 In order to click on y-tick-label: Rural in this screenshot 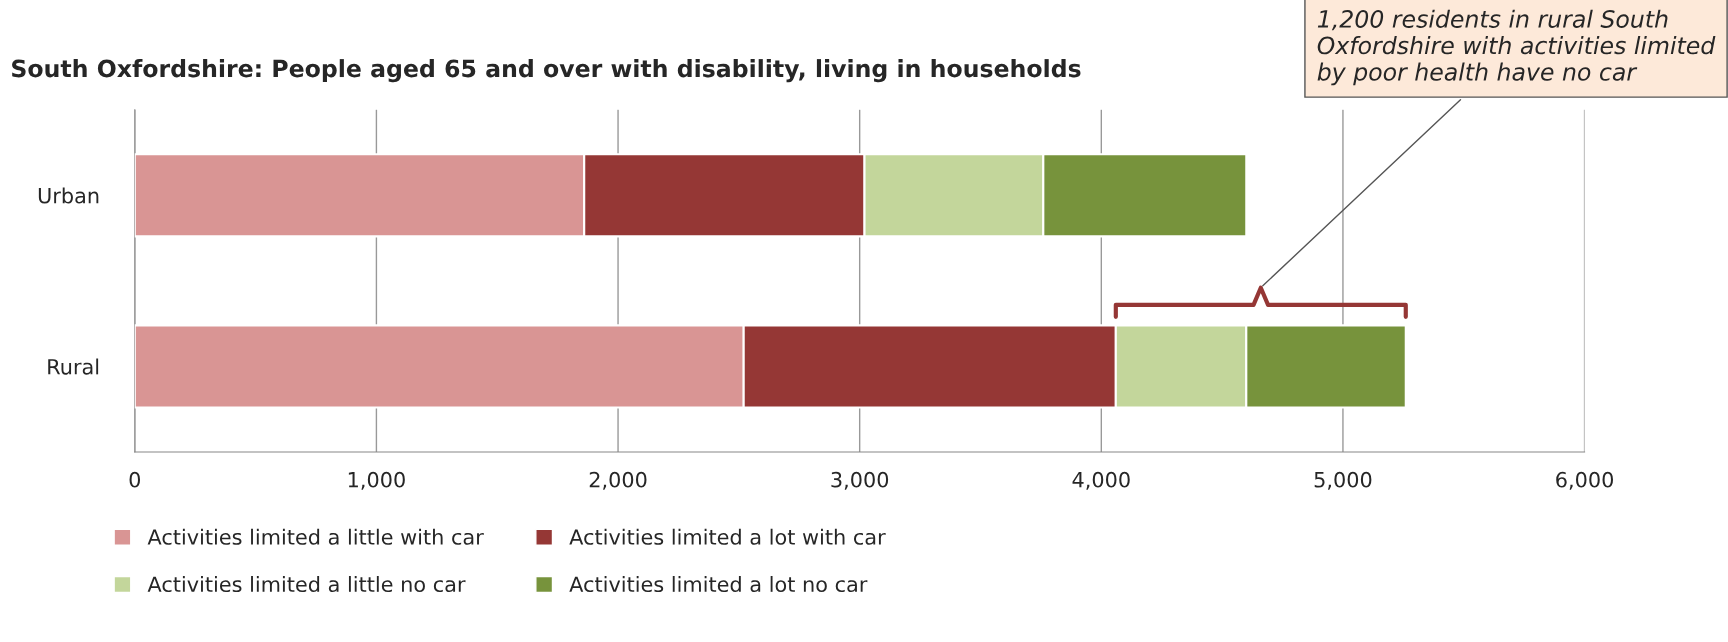, I will do `click(73, 366)`.